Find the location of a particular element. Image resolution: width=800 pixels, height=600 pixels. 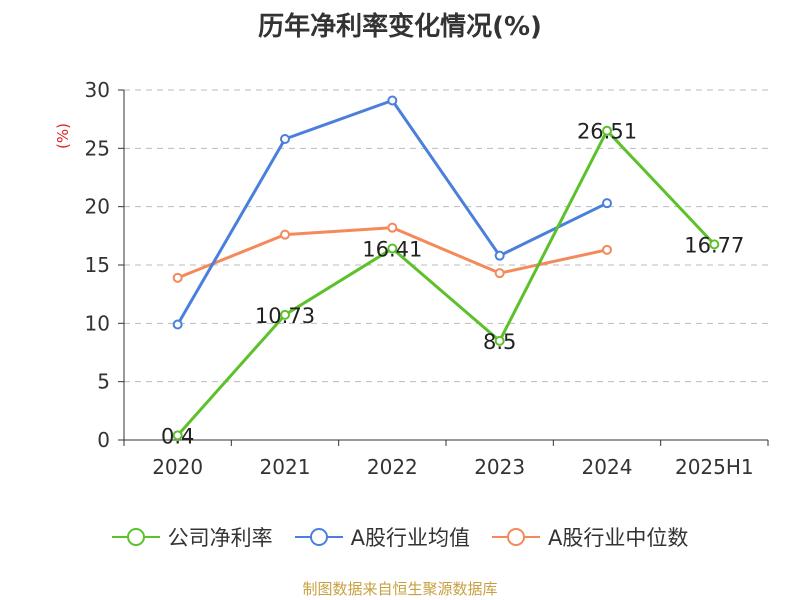

x-tick-label: 2025H1 is located at coordinates (714, 467).